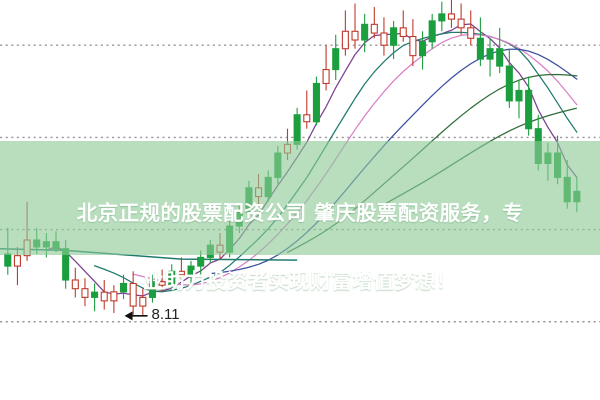  I want to click on price-marker-arrow, so click(136, 316).